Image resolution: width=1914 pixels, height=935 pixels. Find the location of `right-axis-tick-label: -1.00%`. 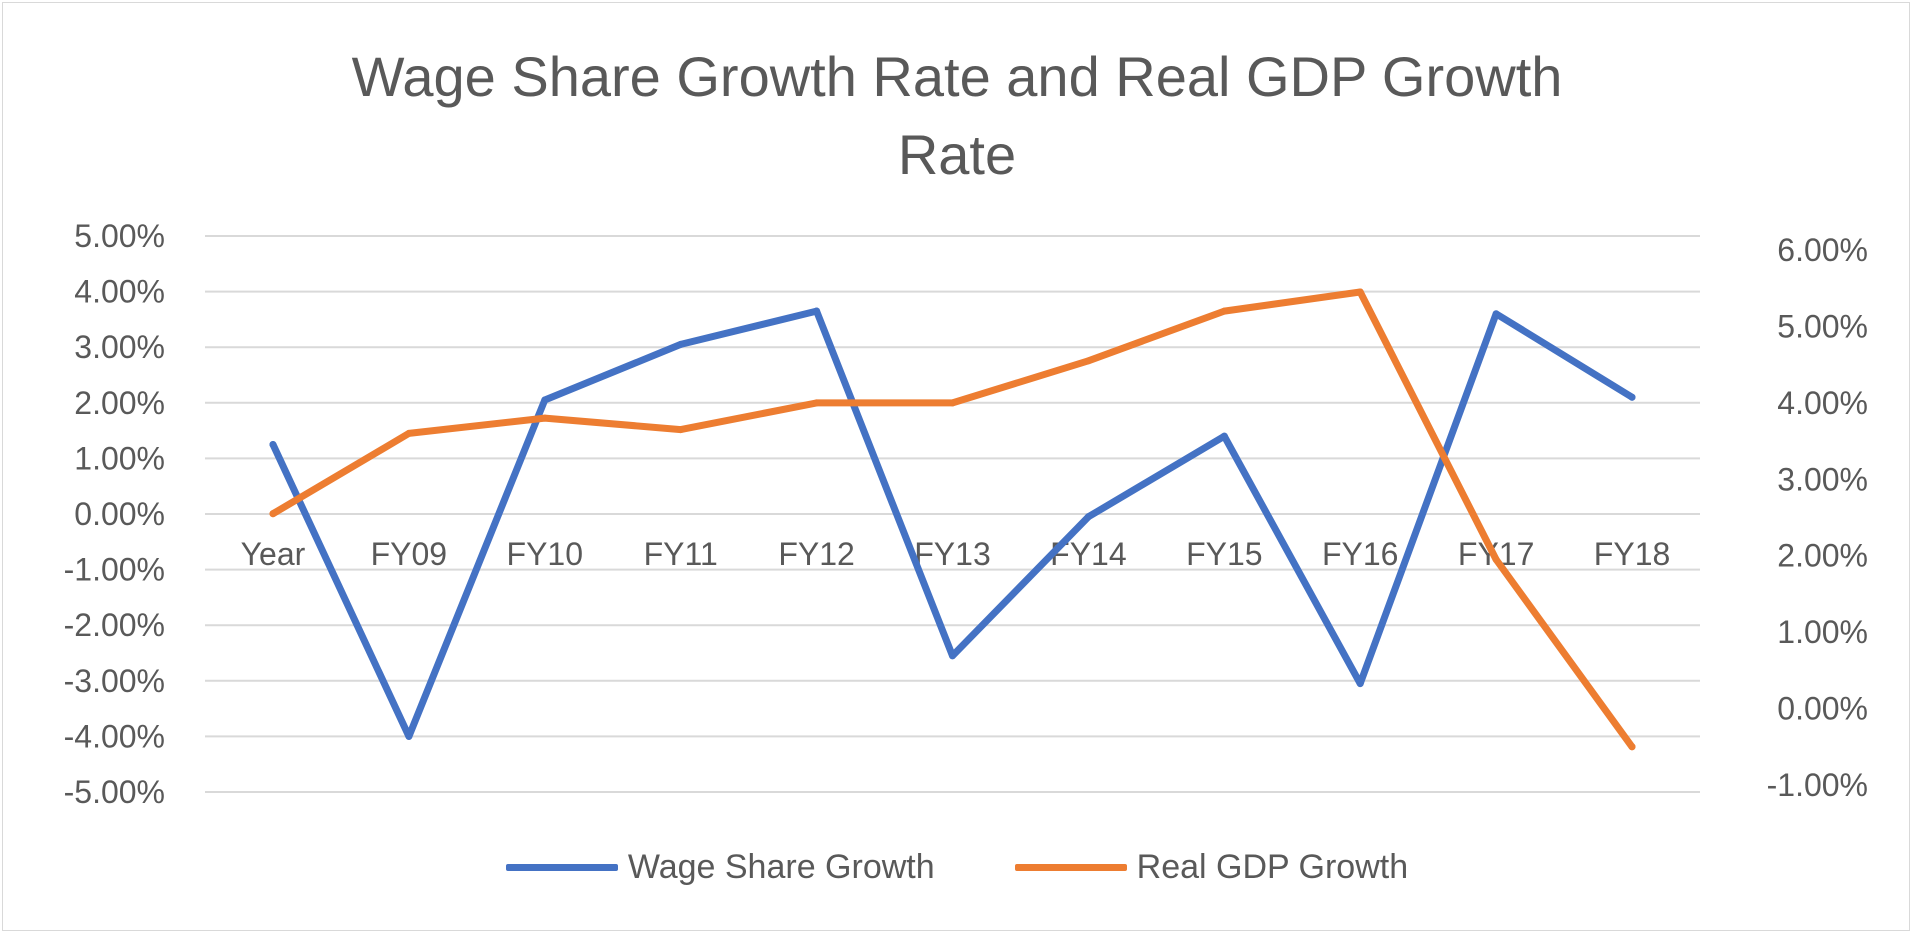

right-axis-tick-label: -1.00% is located at coordinates (1817, 785).